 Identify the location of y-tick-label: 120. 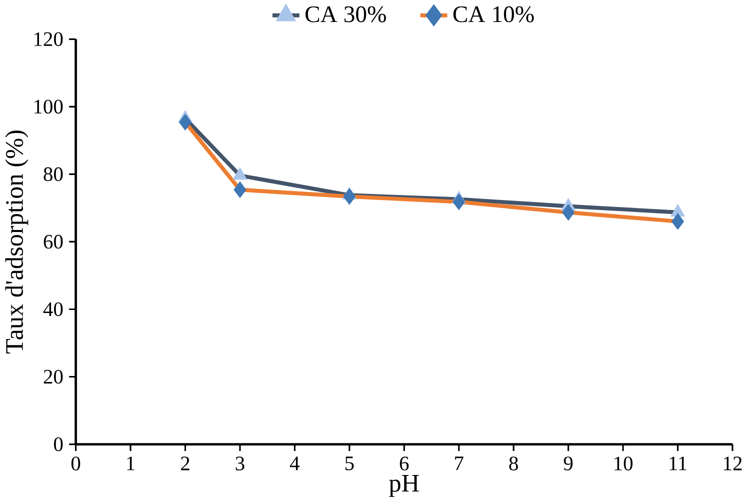
(48, 39).